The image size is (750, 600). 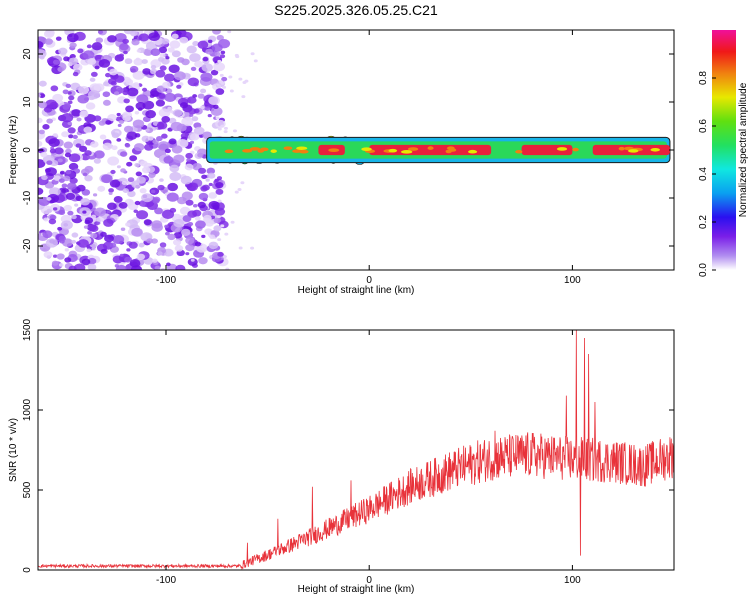 What do you see at coordinates (356, 290) in the screenshot?
I see `spectrogram-x-label: Height of straight line (km)` at bounding box center [356, 290].